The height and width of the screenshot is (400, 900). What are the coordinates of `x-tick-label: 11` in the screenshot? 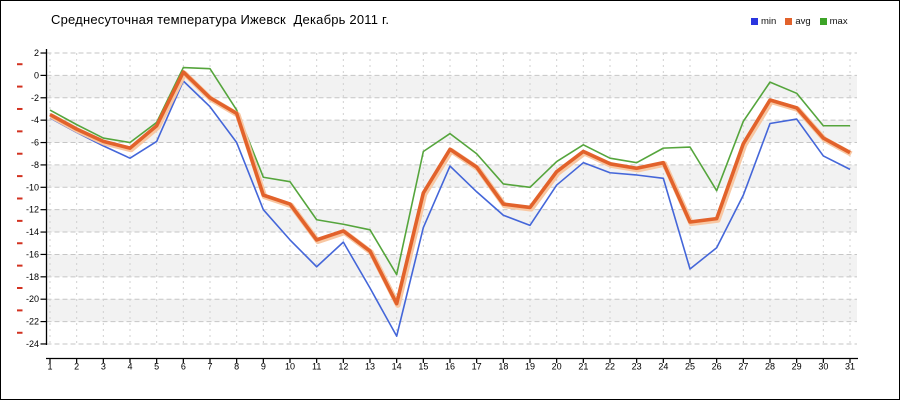 It's located at (316, 367).